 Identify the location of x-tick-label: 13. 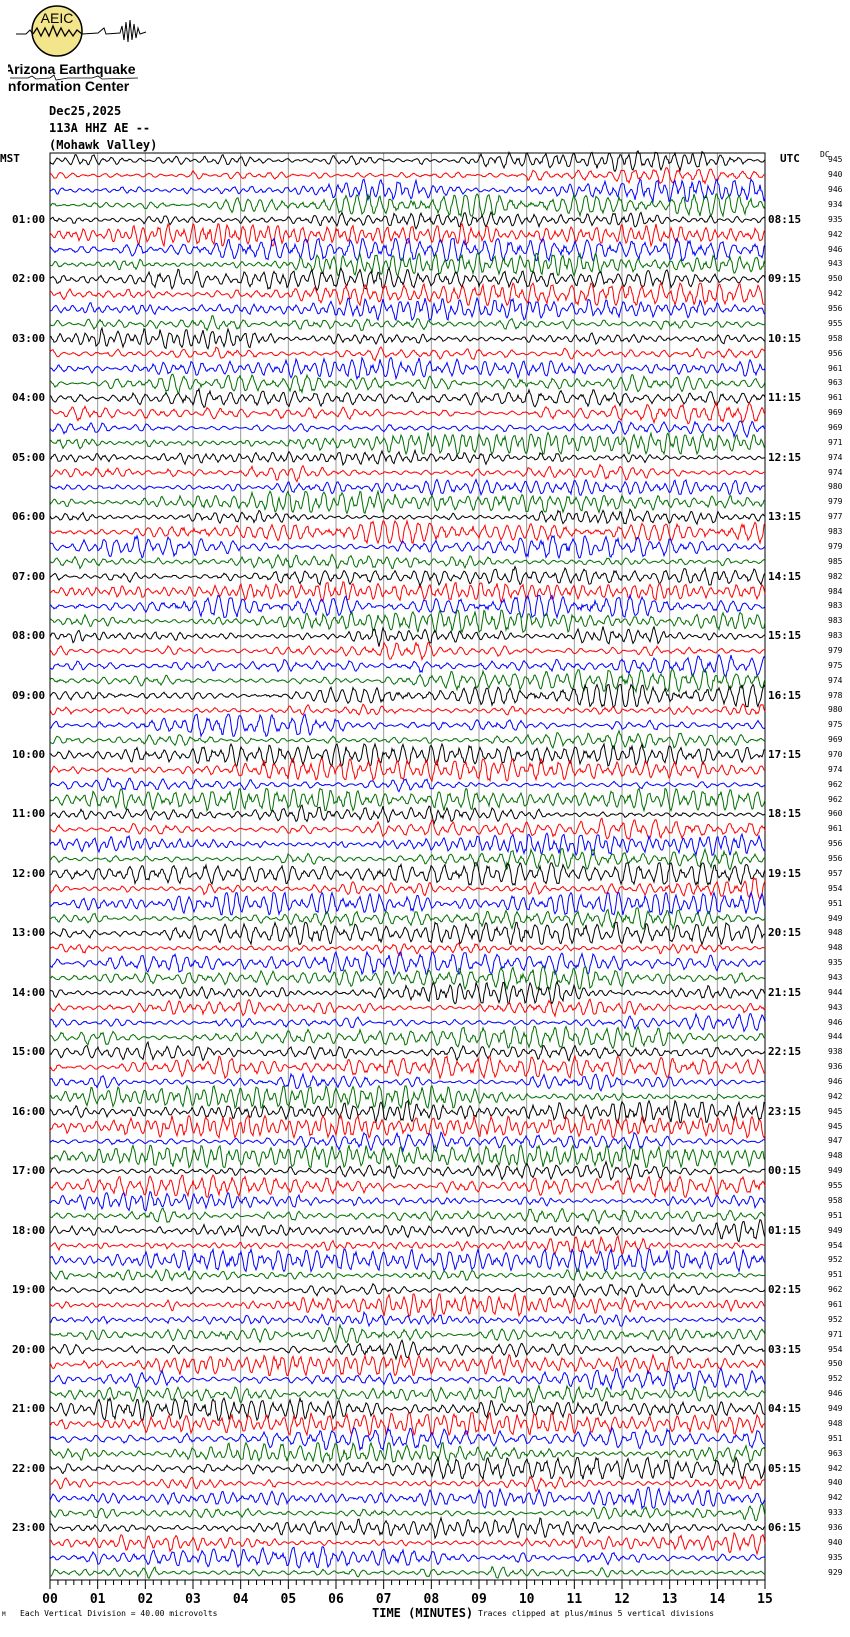
(670, 1599).